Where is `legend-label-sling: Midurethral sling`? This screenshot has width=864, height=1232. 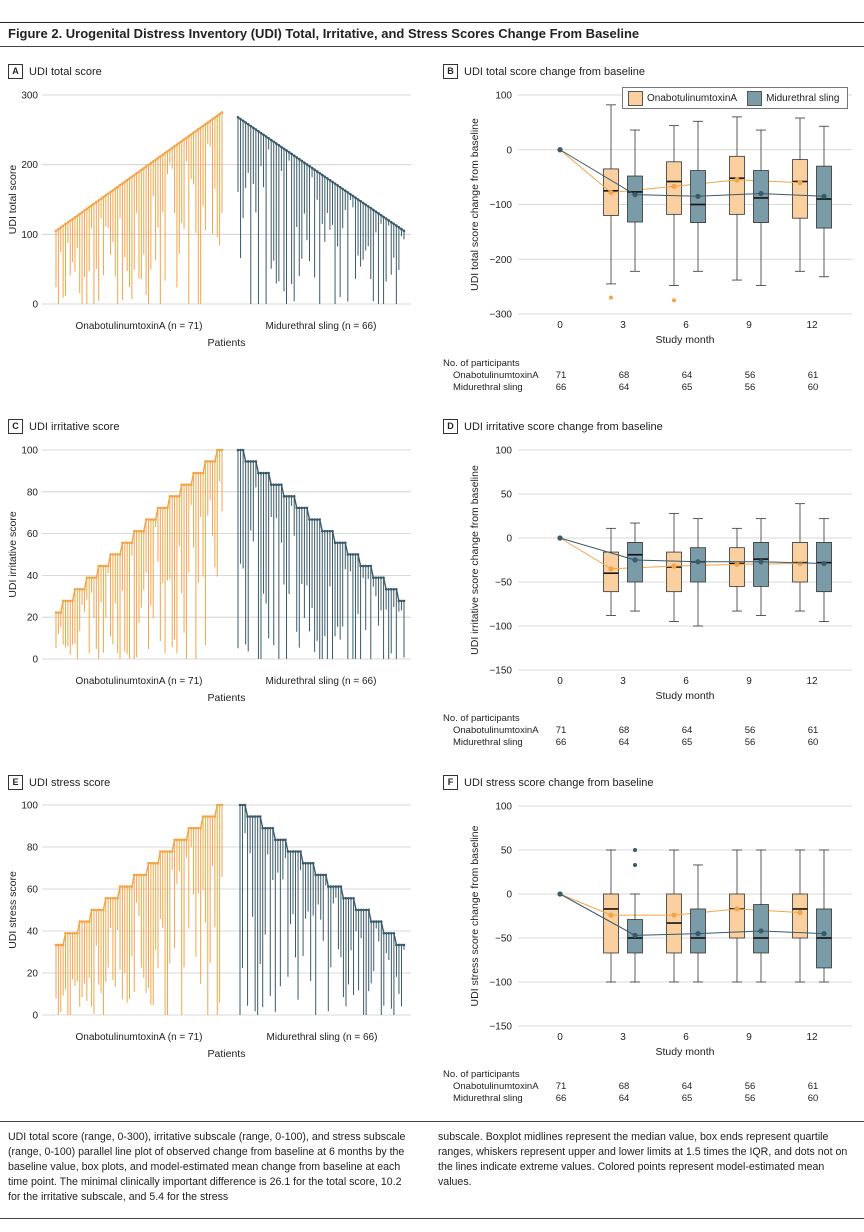
legend-label-sling: Midurethral sling is located at coordinates (803, 98).